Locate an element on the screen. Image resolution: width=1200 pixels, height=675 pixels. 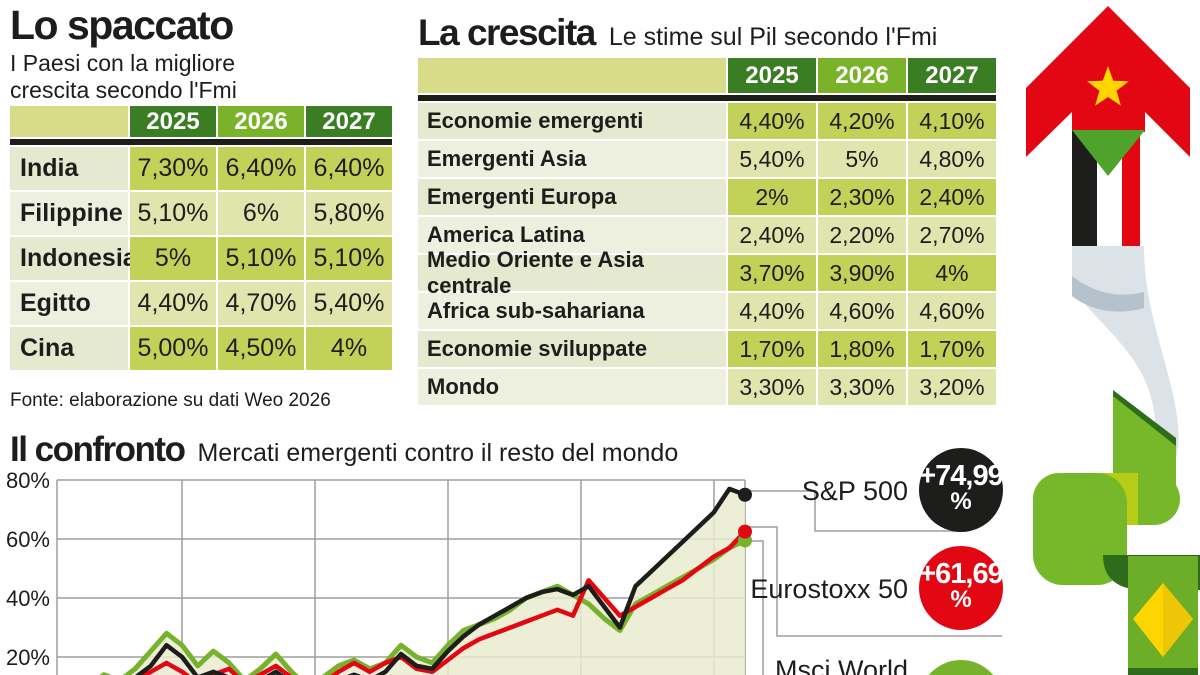
header-2026: 2026 is located at coordinates (261, 121).